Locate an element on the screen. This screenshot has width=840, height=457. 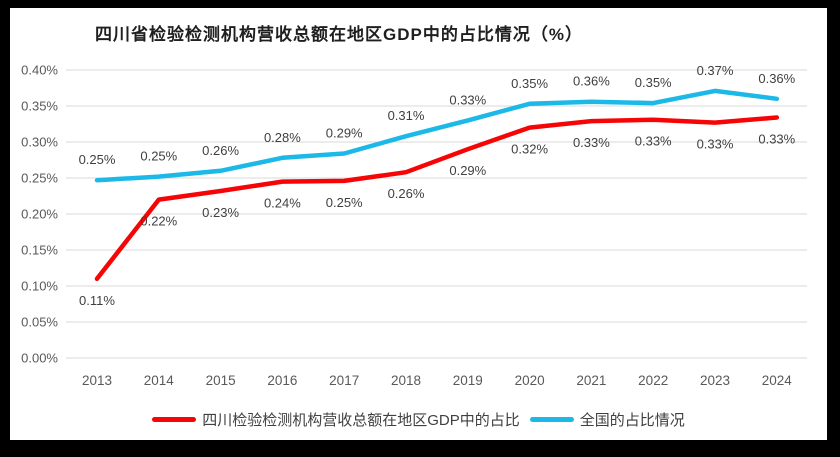
x-tick-label: 2017 is located at coordinates (344, 380).